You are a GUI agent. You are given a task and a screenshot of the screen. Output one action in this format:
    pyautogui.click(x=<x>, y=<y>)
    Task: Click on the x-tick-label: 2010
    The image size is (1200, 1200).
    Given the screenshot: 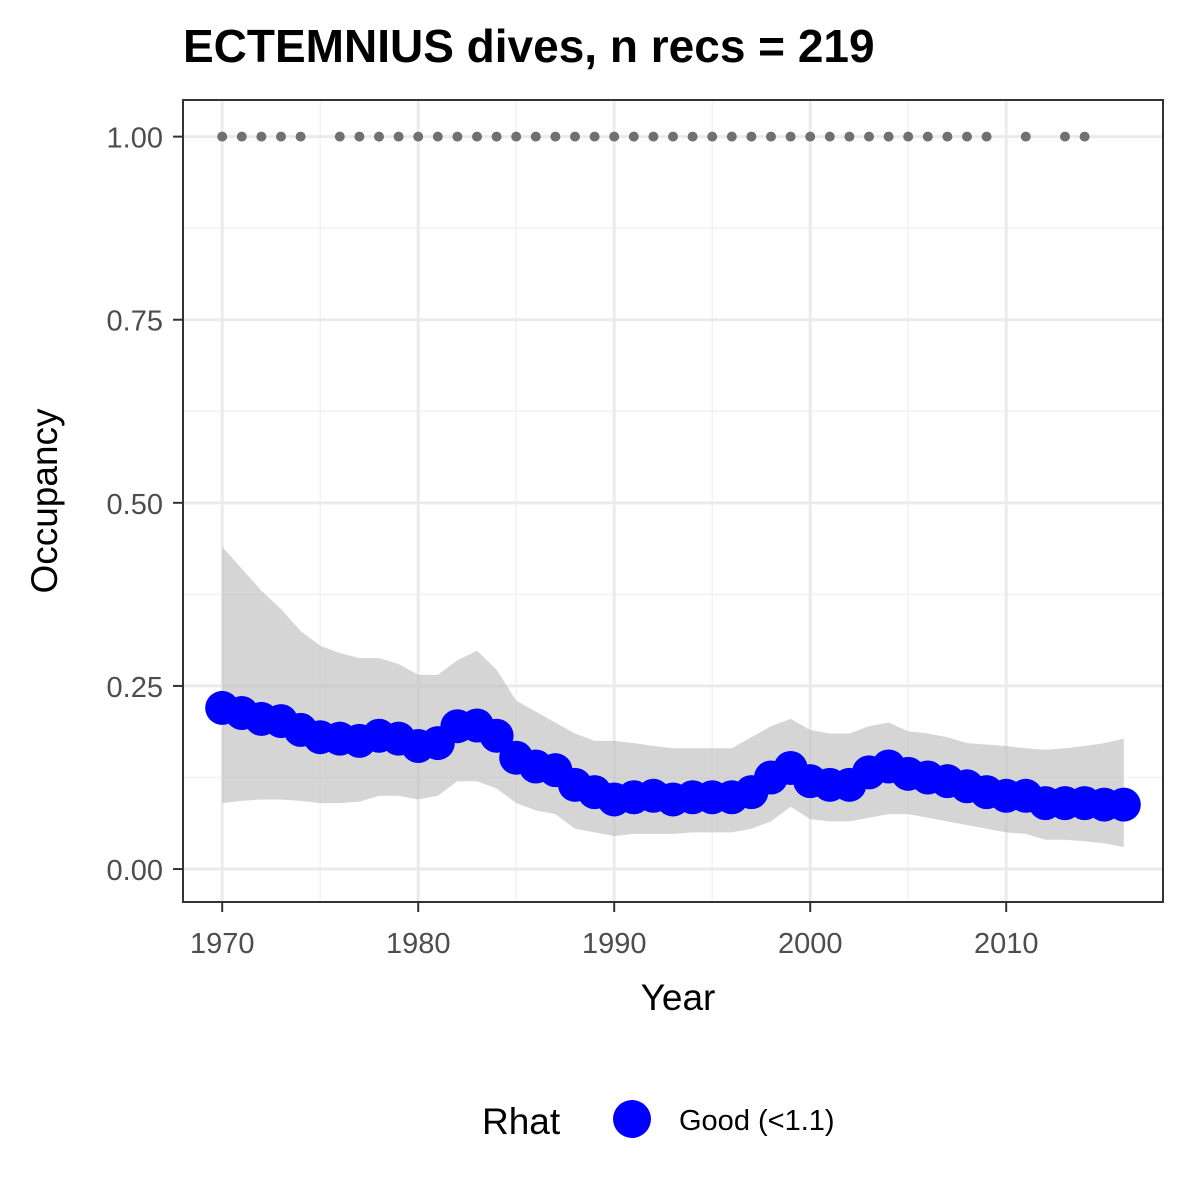 What is the action you would take?
    pyautogui.click(x=1006, y=944)
    